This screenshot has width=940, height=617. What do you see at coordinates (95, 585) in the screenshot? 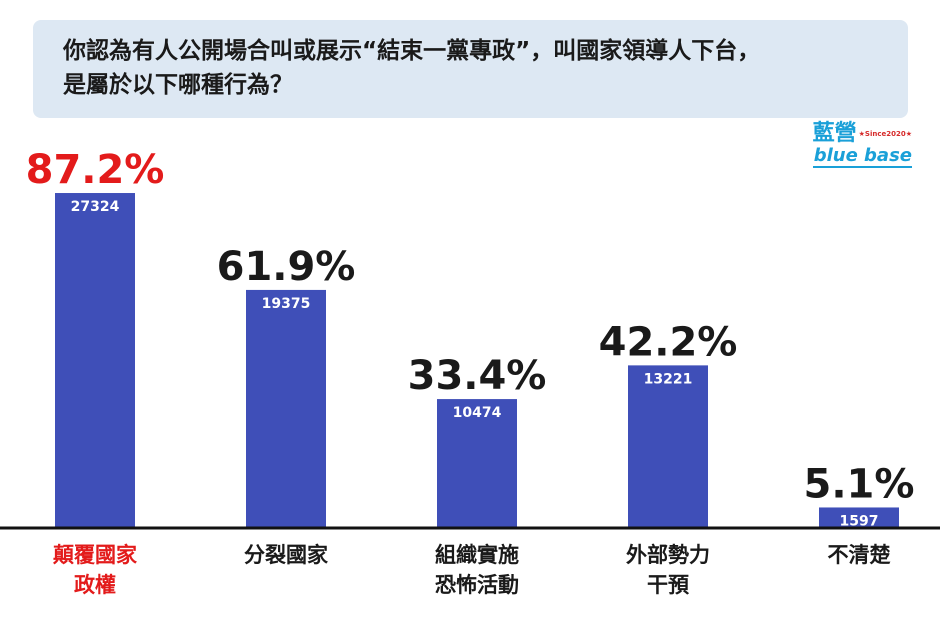
I see `category-label-1-line-2: 政權` at bounding box center [95, 585].